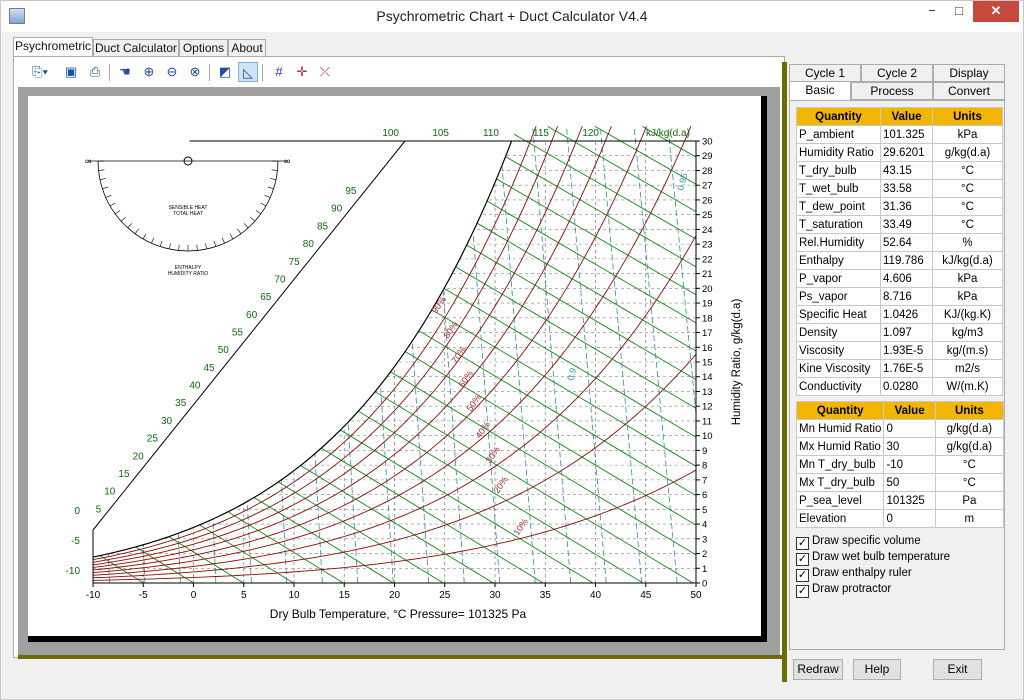 This screenshot has width=1024, height=700. I want to click on table-row: T_wet_bulb 33.58 °C, so click(899, 188).